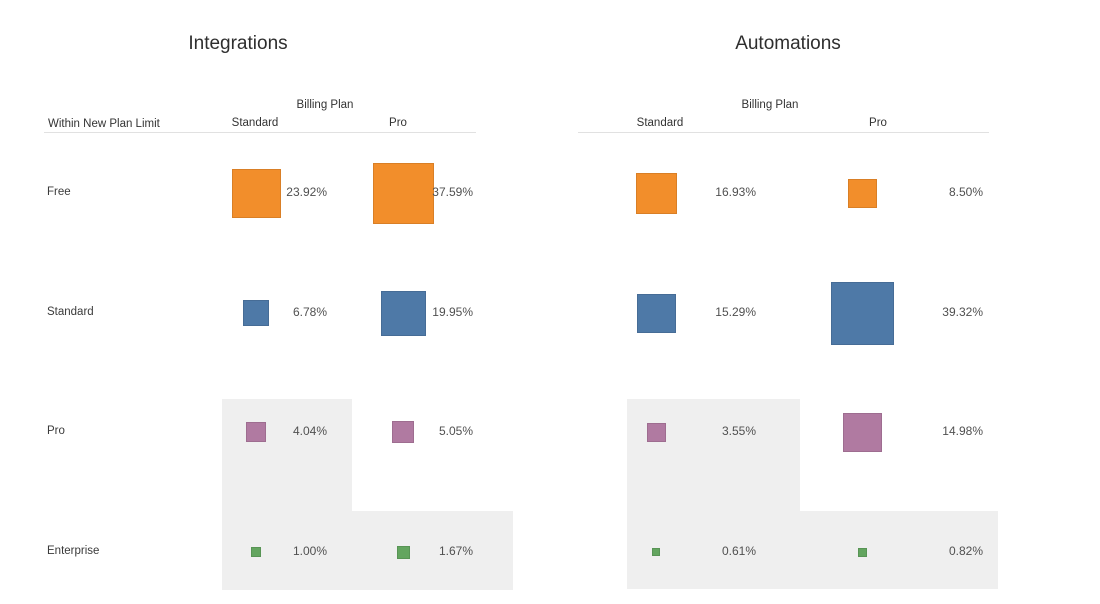 Image resolution: width=1100 pixels, height=604 pixels. I want to click on value-label: 3.55%, so click(738, 431).